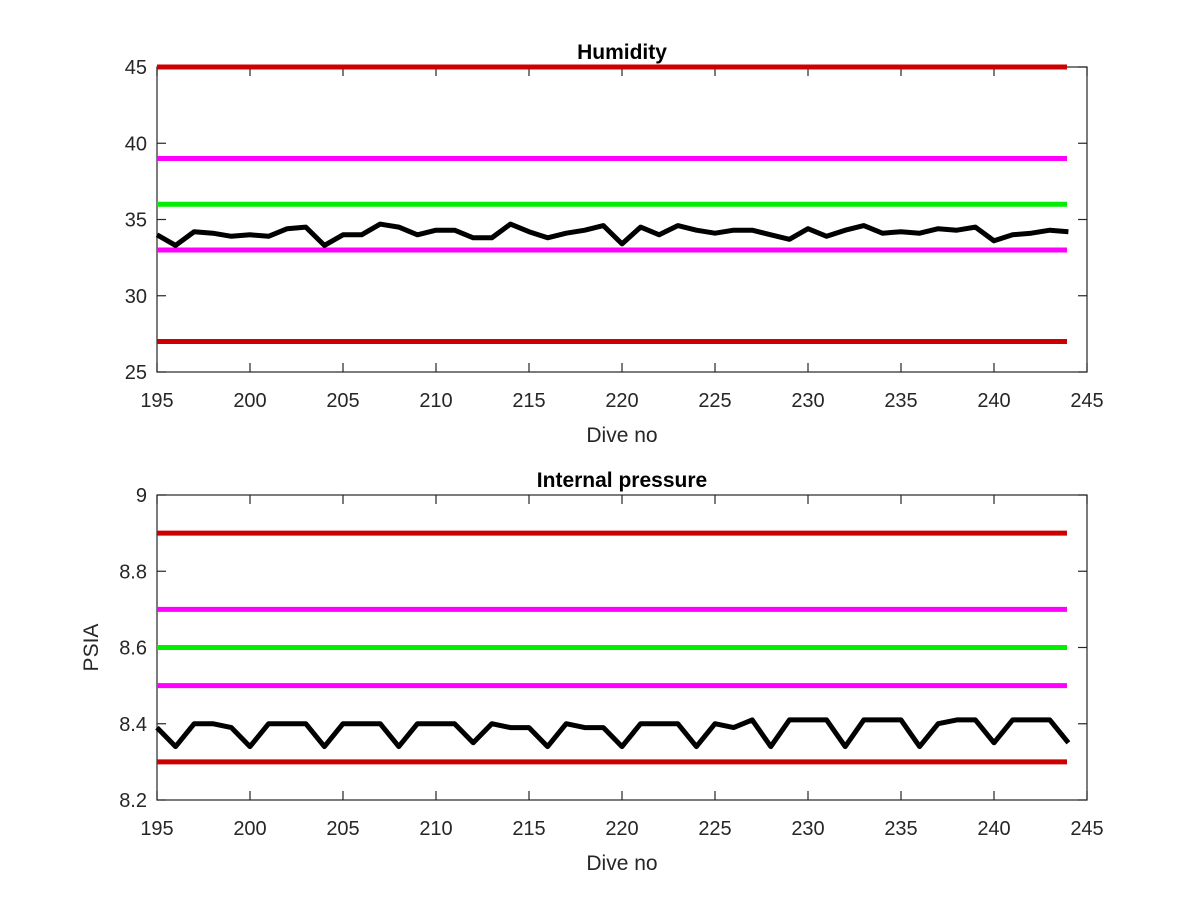 This screenshot has width=1200, height=900. What do you see at coordinates (136, 297) in the screenshot?
I see `y-tick-label: 30` at bounding box center [136, 297].